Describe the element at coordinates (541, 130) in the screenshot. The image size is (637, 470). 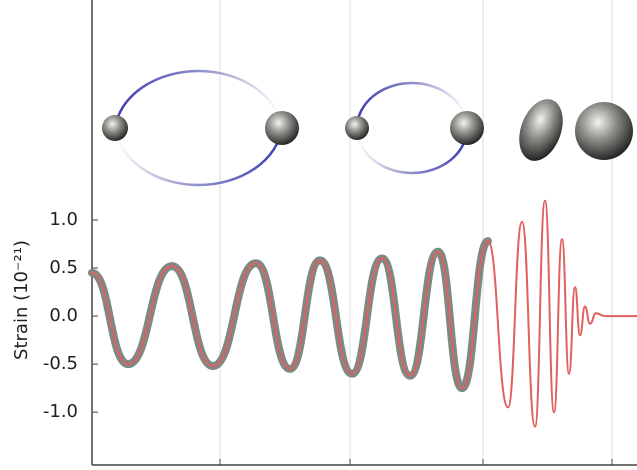
I see `merging-black-hole` at that location.